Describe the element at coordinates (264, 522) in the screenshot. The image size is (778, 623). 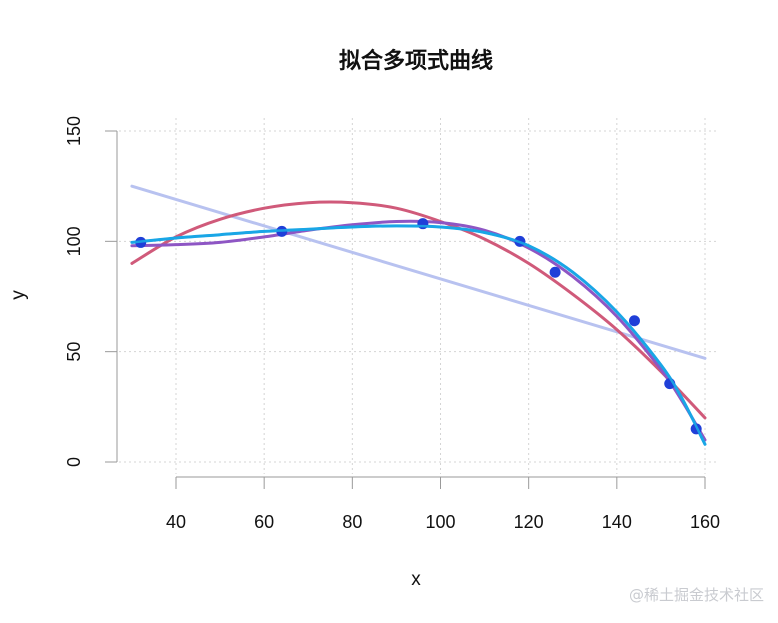
I see `x-tick-label: 60` at that location.